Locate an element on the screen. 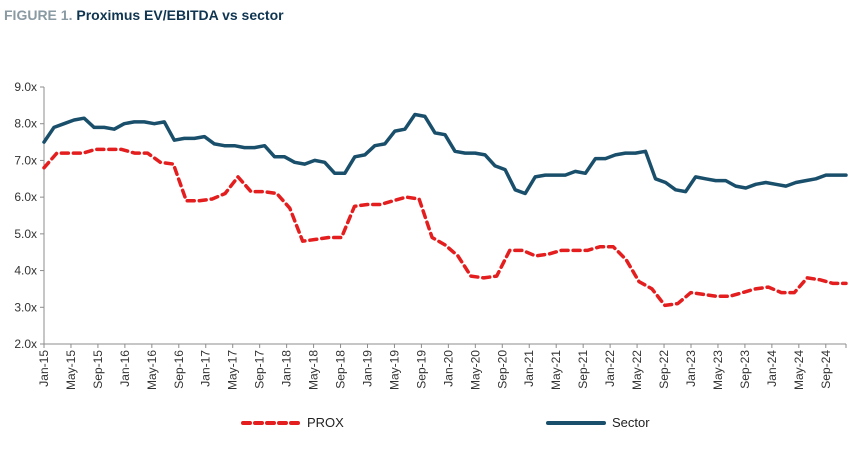 The width and height of the screenshot is (867, 452). legend-label-sector: Sector is located at coordinates (631, 422).